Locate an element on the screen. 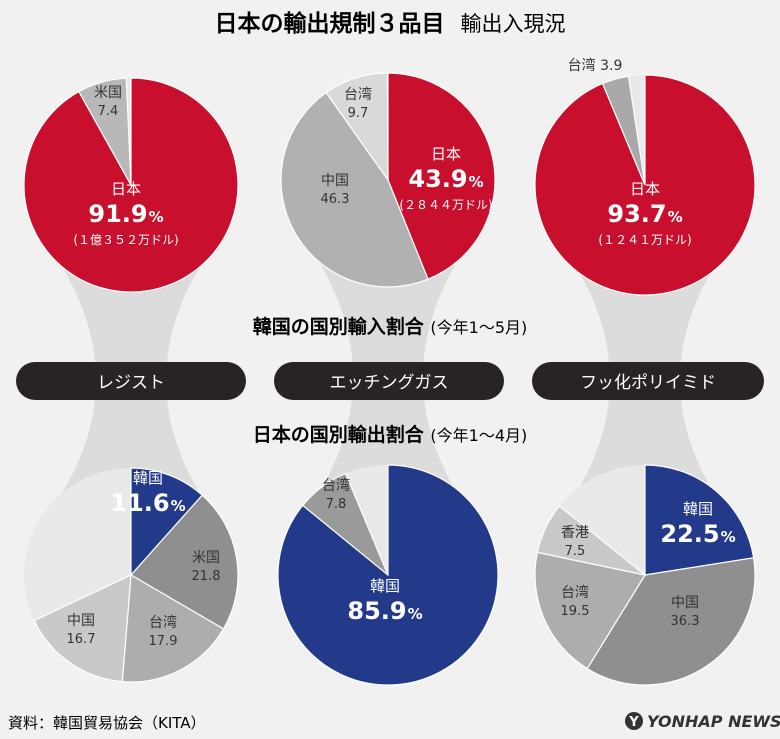 The width and height of the screenshot is (780, 739). source-note: 資料：韓国貿易協会（KITA） is located at coordinates (107, 723).